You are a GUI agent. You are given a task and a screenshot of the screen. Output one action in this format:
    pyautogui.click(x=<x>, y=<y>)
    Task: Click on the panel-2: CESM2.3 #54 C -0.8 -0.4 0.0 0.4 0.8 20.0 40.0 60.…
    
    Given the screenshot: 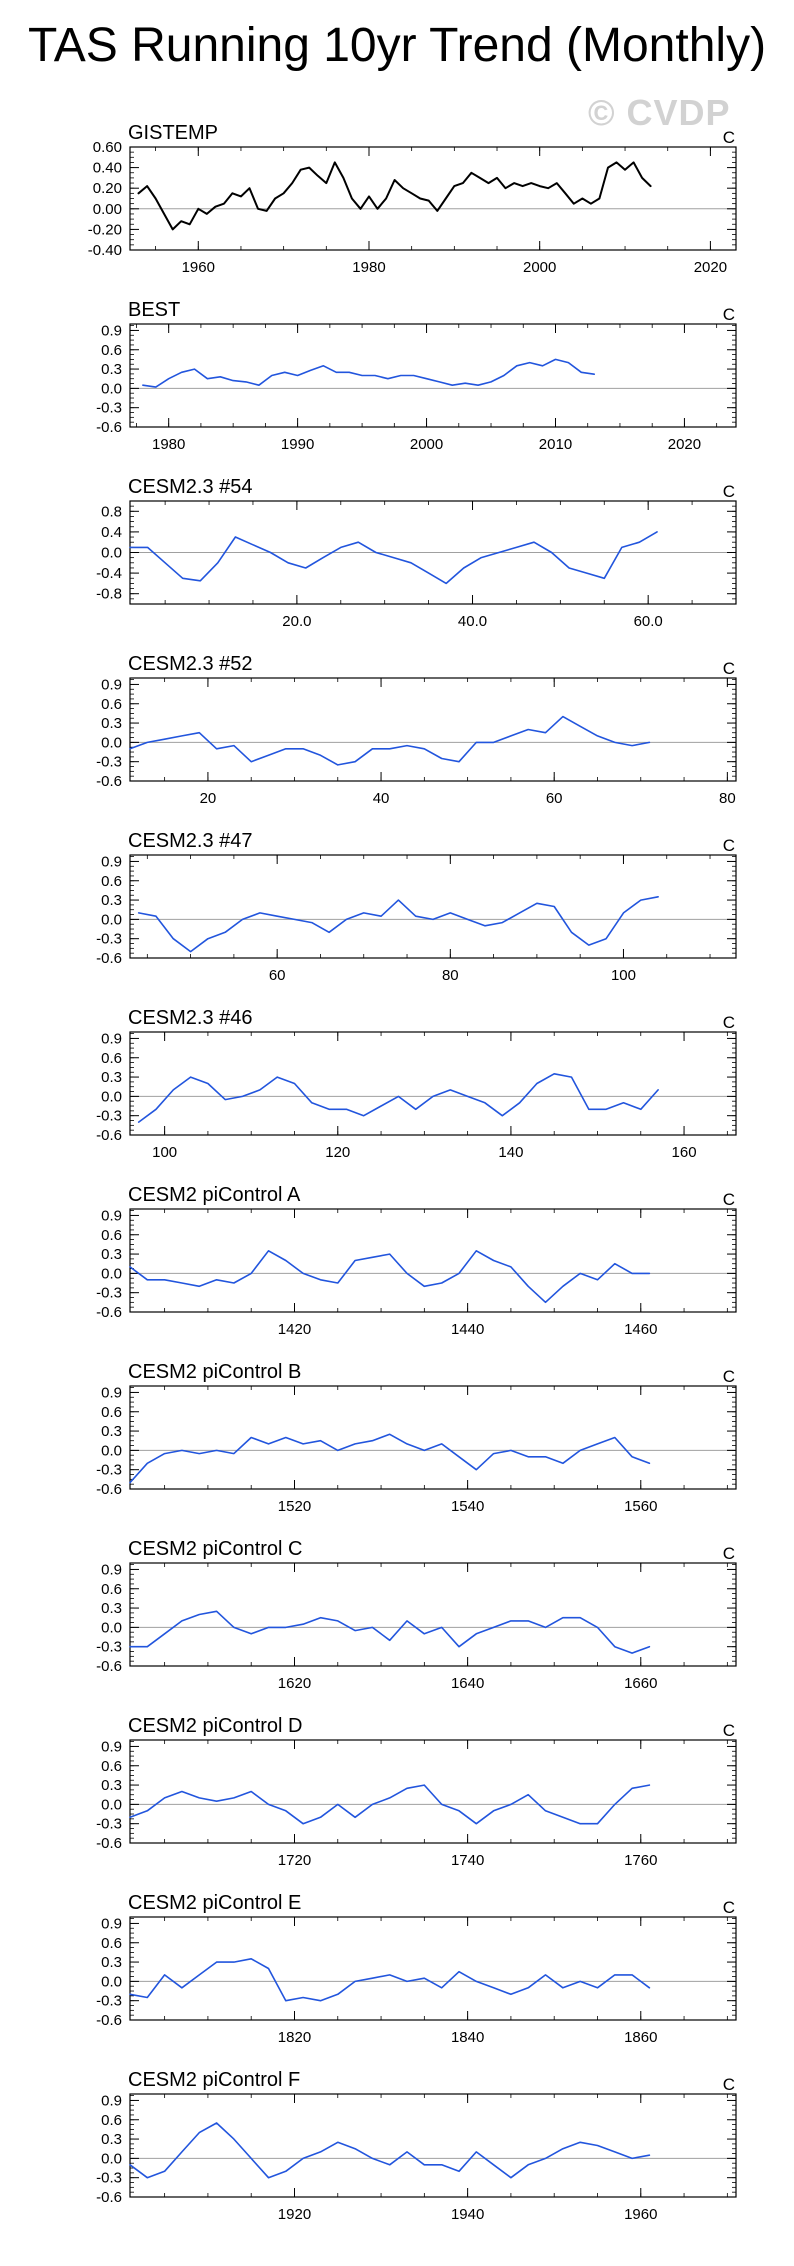 What is the action you would take?
    pyautogui.click(x=416, y=553)
    